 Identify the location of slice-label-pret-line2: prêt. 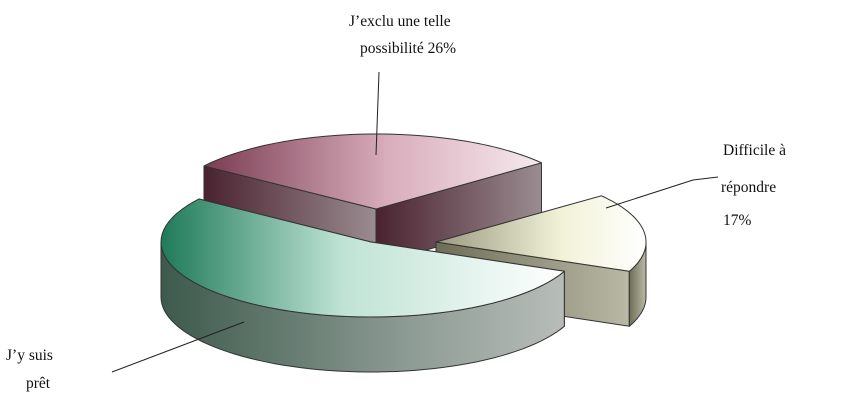
(38, 383).